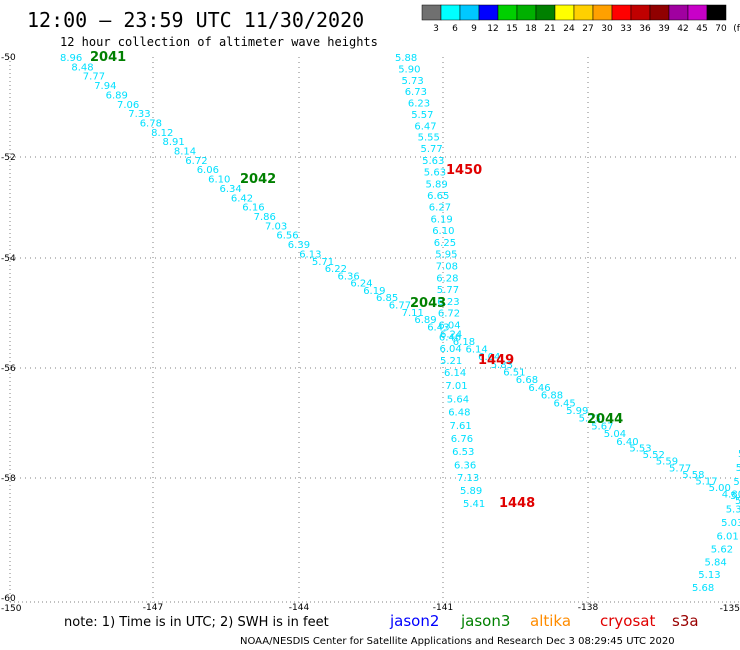  What do you see at coordinates (693, 475) in the screenshot?
I see `swh-value: 5.58` at bounding box center [693, 475].